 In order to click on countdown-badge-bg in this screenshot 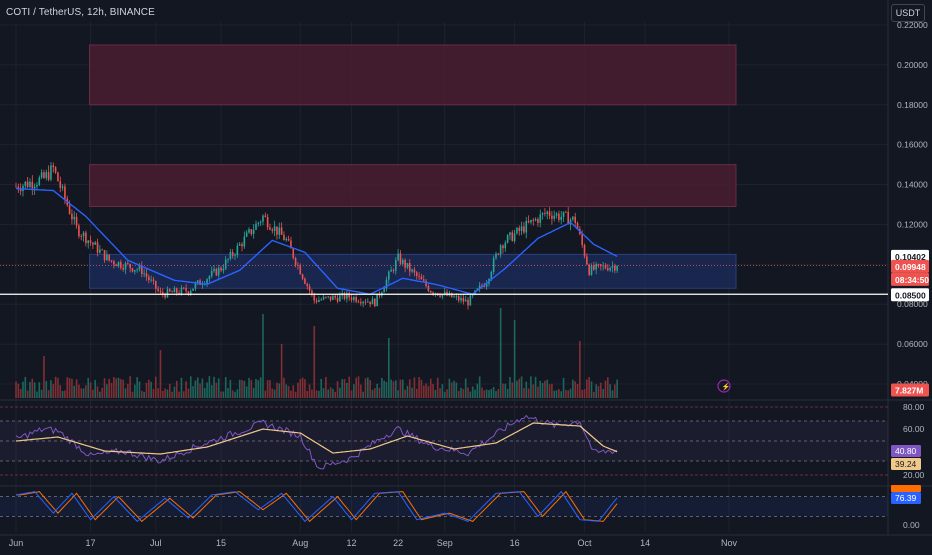, I will do `click(910, 279)`.